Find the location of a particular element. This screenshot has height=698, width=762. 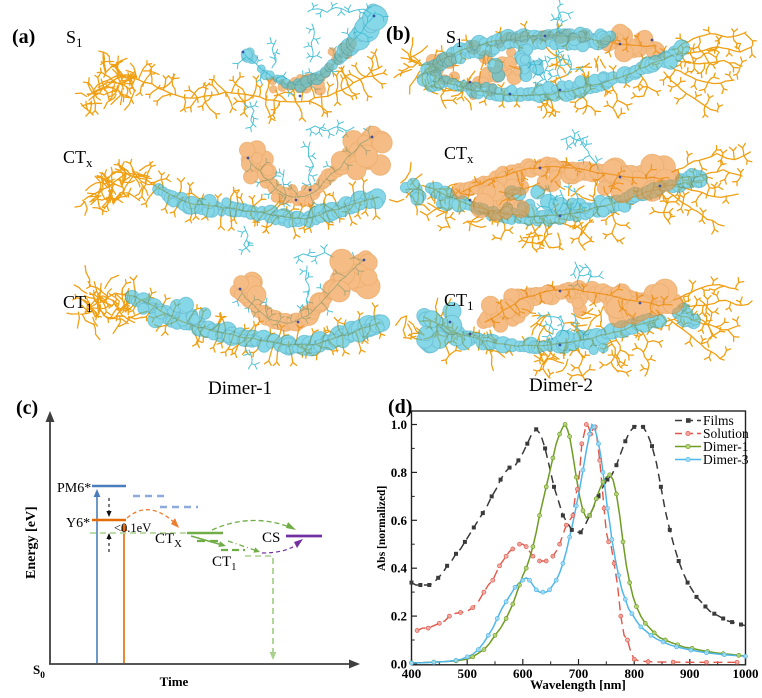

svg-text: Wavelength [nm] is located at coordinates (578, 684).